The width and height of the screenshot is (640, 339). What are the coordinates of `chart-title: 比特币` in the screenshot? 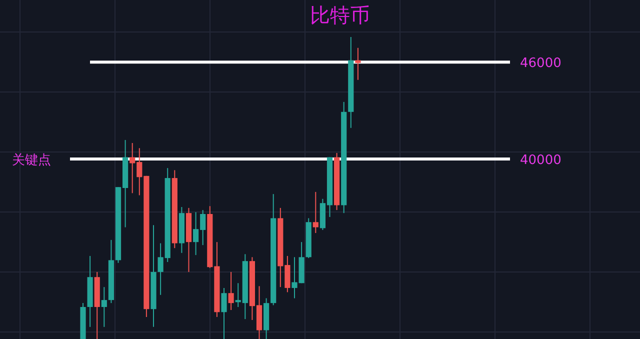 It's located at (340, 15).